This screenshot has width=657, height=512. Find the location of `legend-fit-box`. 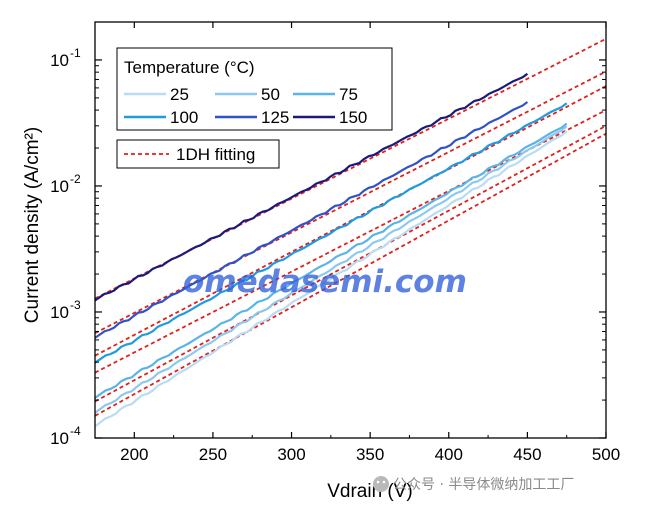

legend-fit-box is located at coordinates (198, 154).